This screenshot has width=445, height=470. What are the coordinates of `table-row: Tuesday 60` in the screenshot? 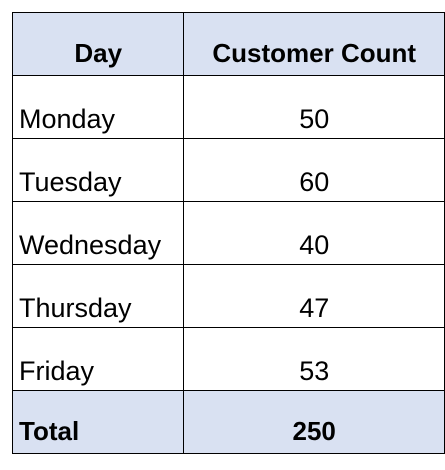 It's located at (228, 170).